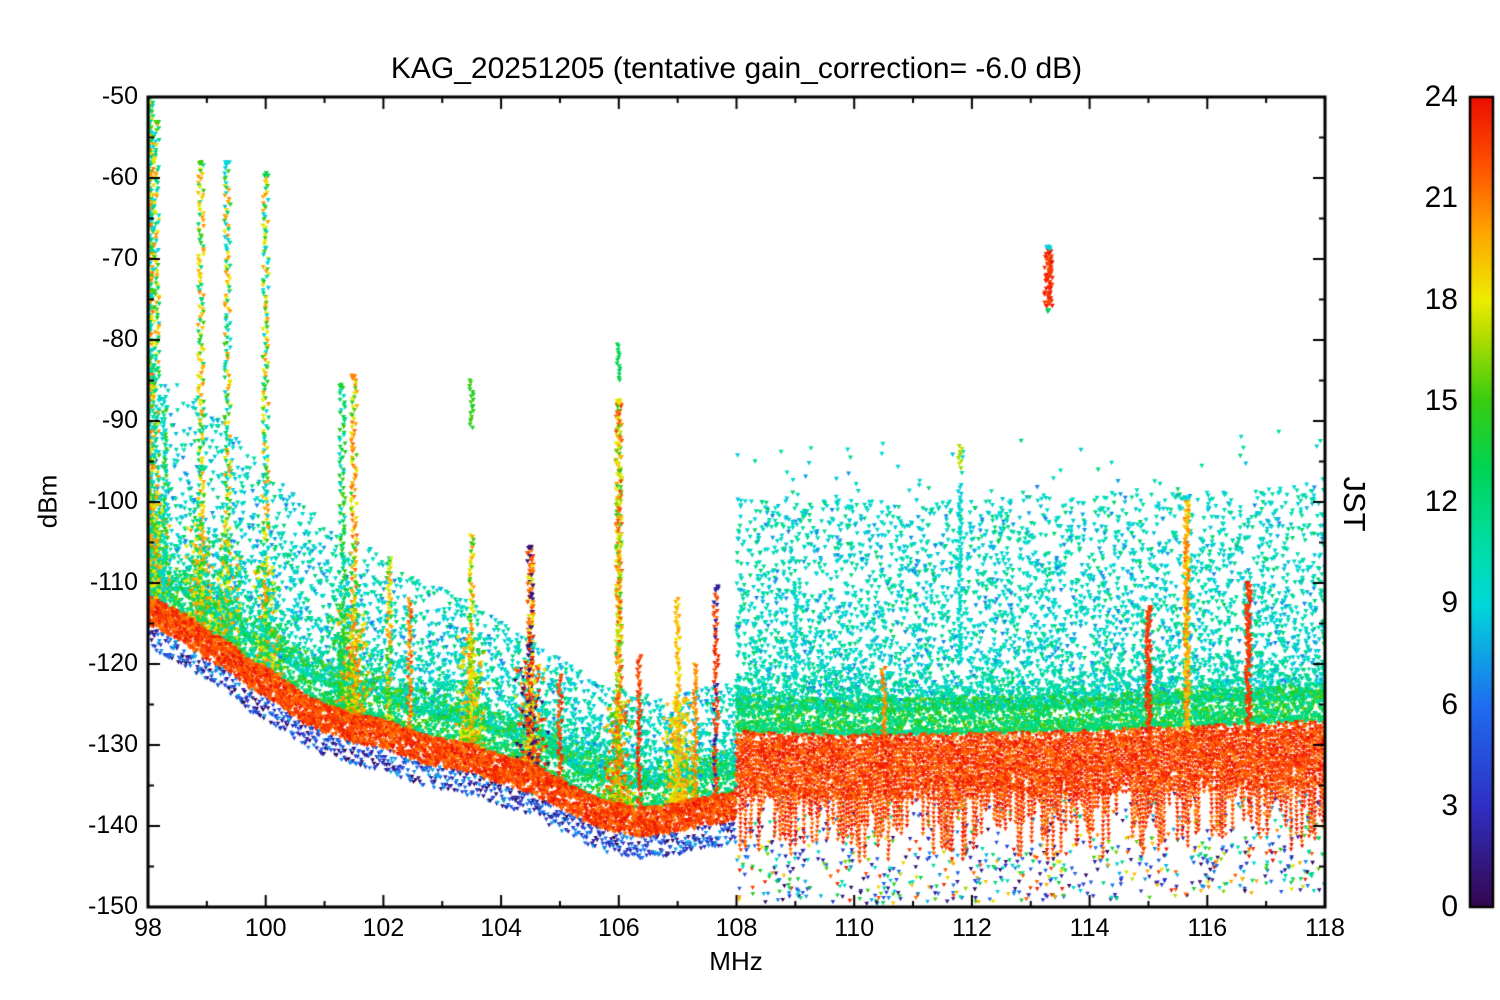 Image resolution: width=1500 pixels, height=1000 pixels. What do you see at coordinates (1449, 805) in the screenshot?
I see `colorbar-tick-label: 3` at bounding box center [1449, 805].